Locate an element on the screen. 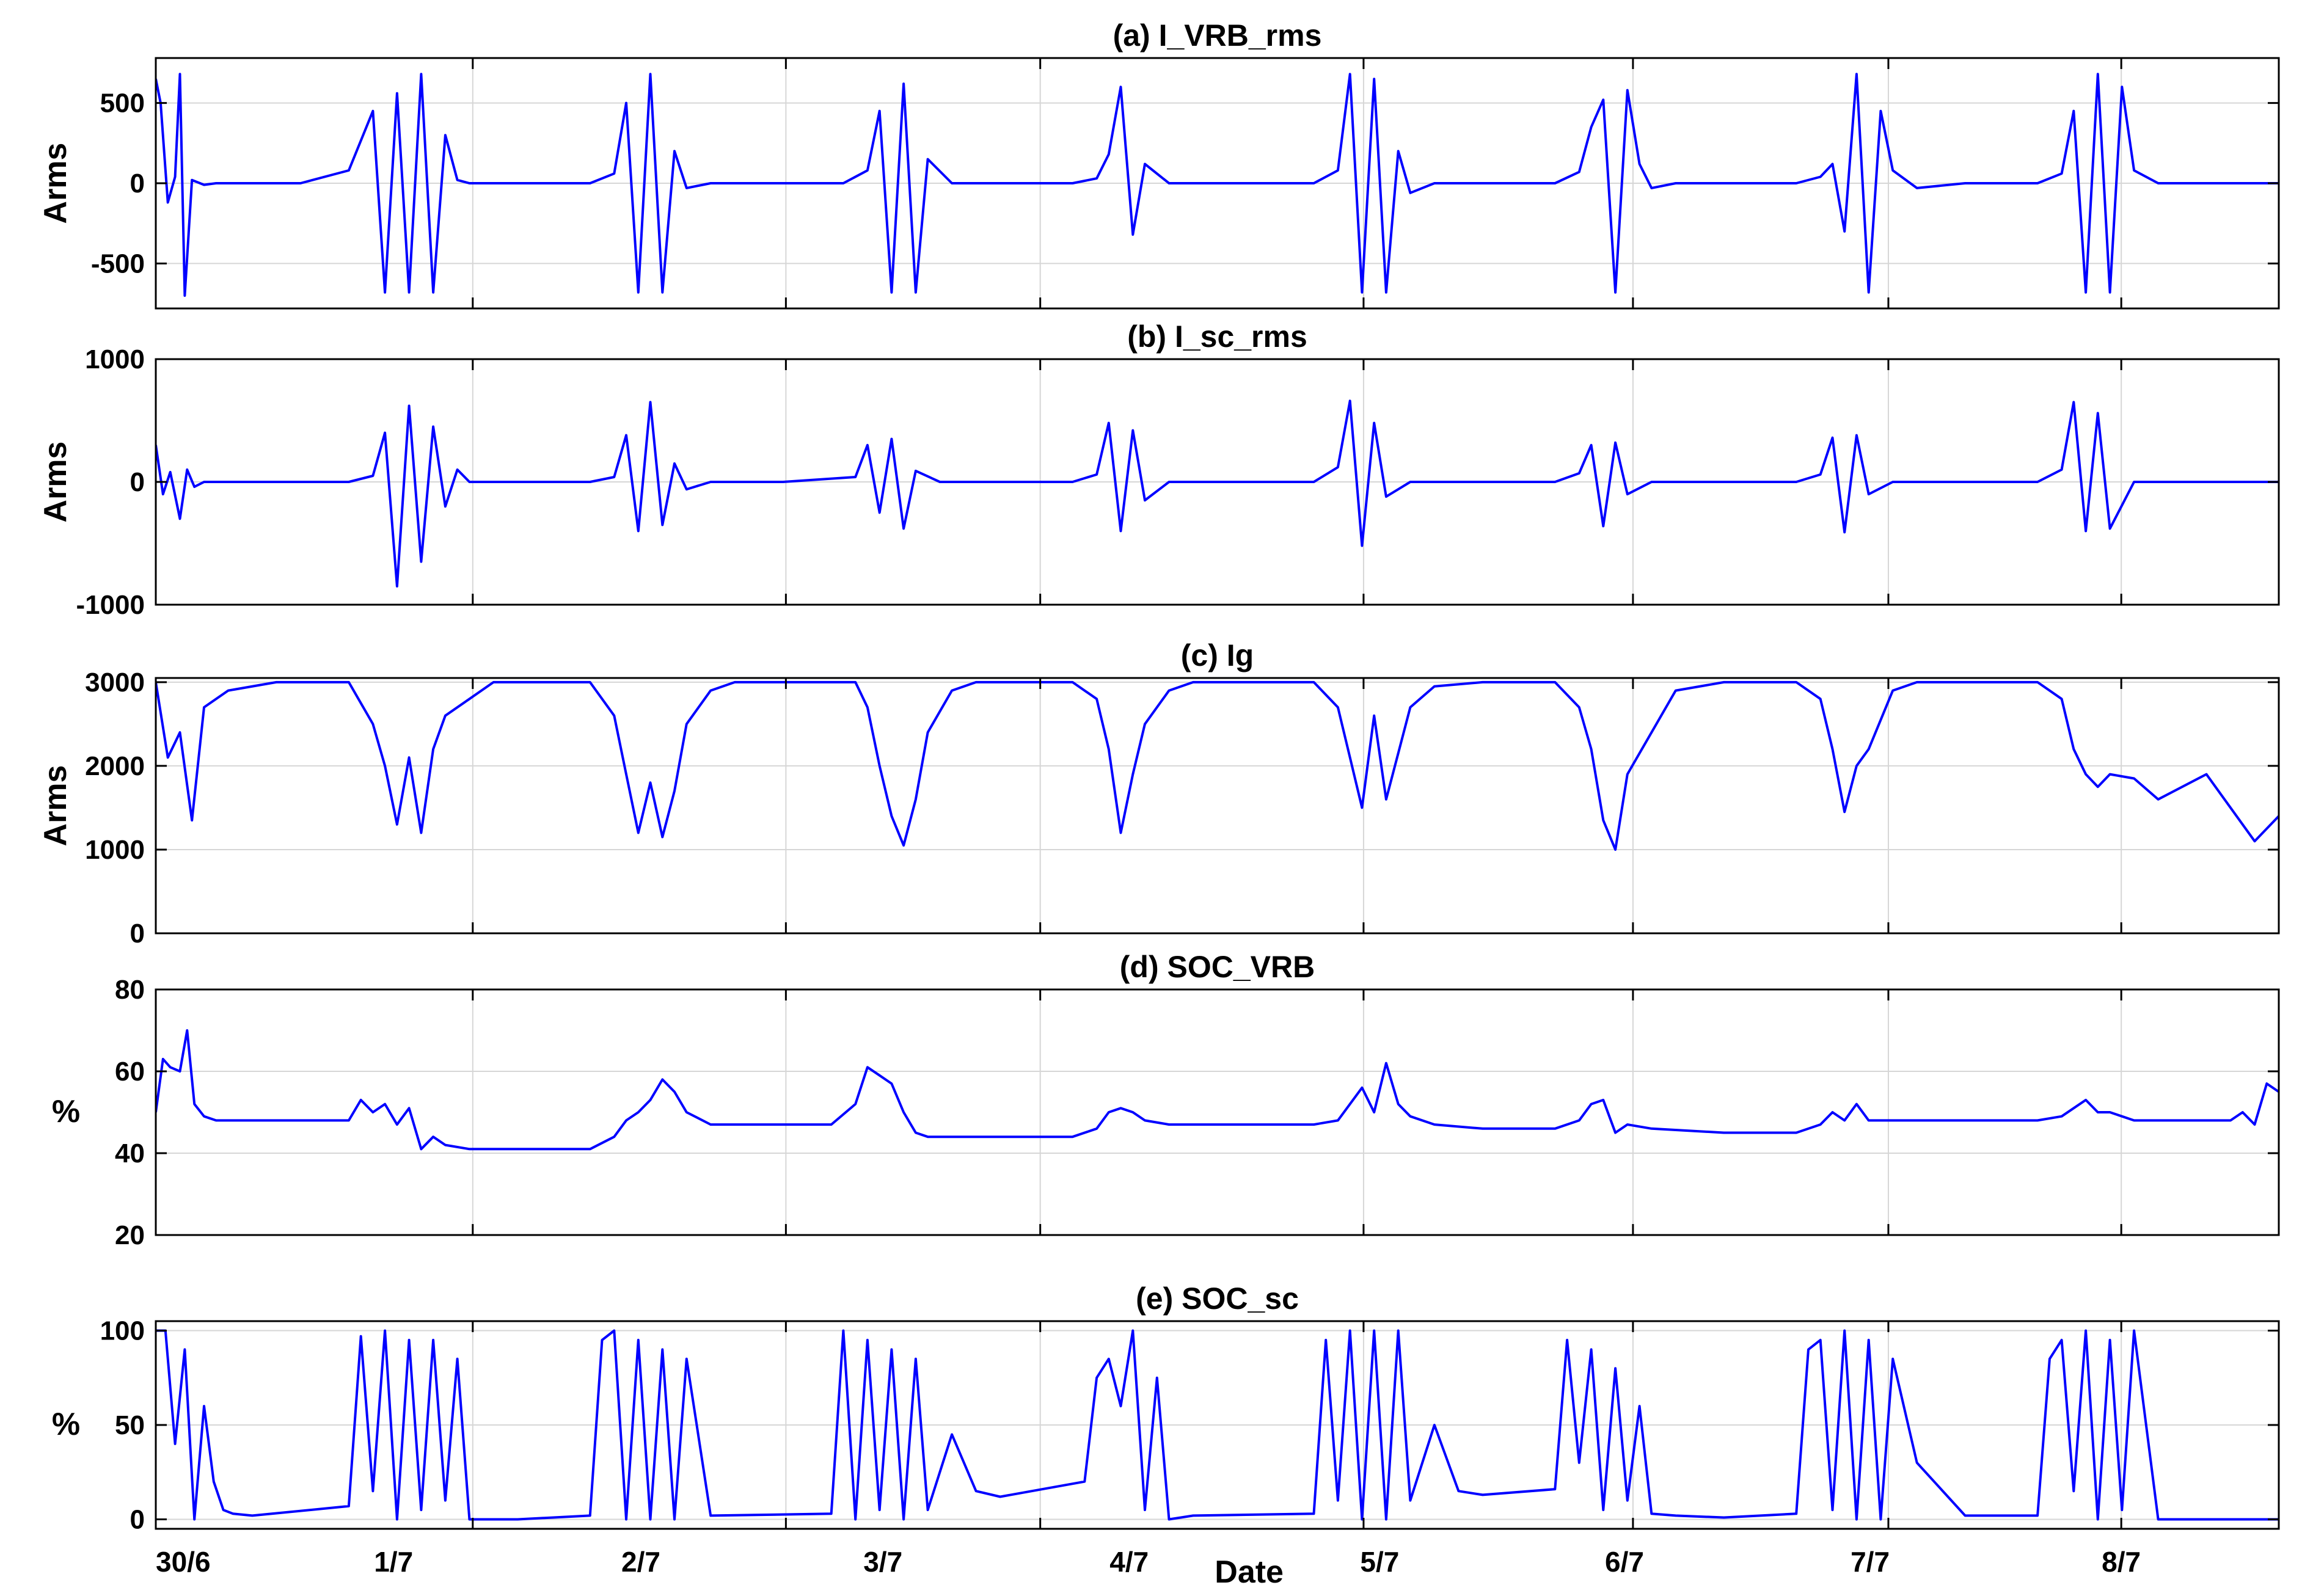  y-tick-label: -1000 is located at coordinates (110, 605).